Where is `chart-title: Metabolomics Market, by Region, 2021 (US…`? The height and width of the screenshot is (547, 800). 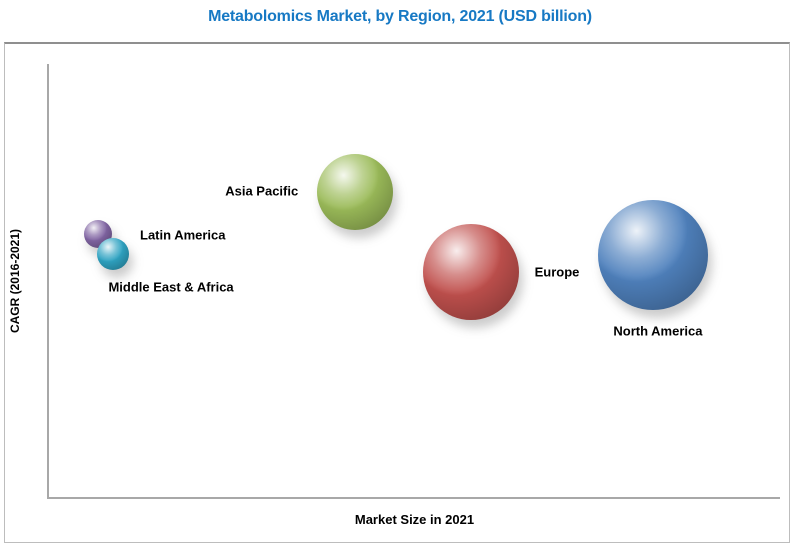
chart-title: Metabolomics Market, by Region, 2021 (US… is located at coordinates (400, 16).